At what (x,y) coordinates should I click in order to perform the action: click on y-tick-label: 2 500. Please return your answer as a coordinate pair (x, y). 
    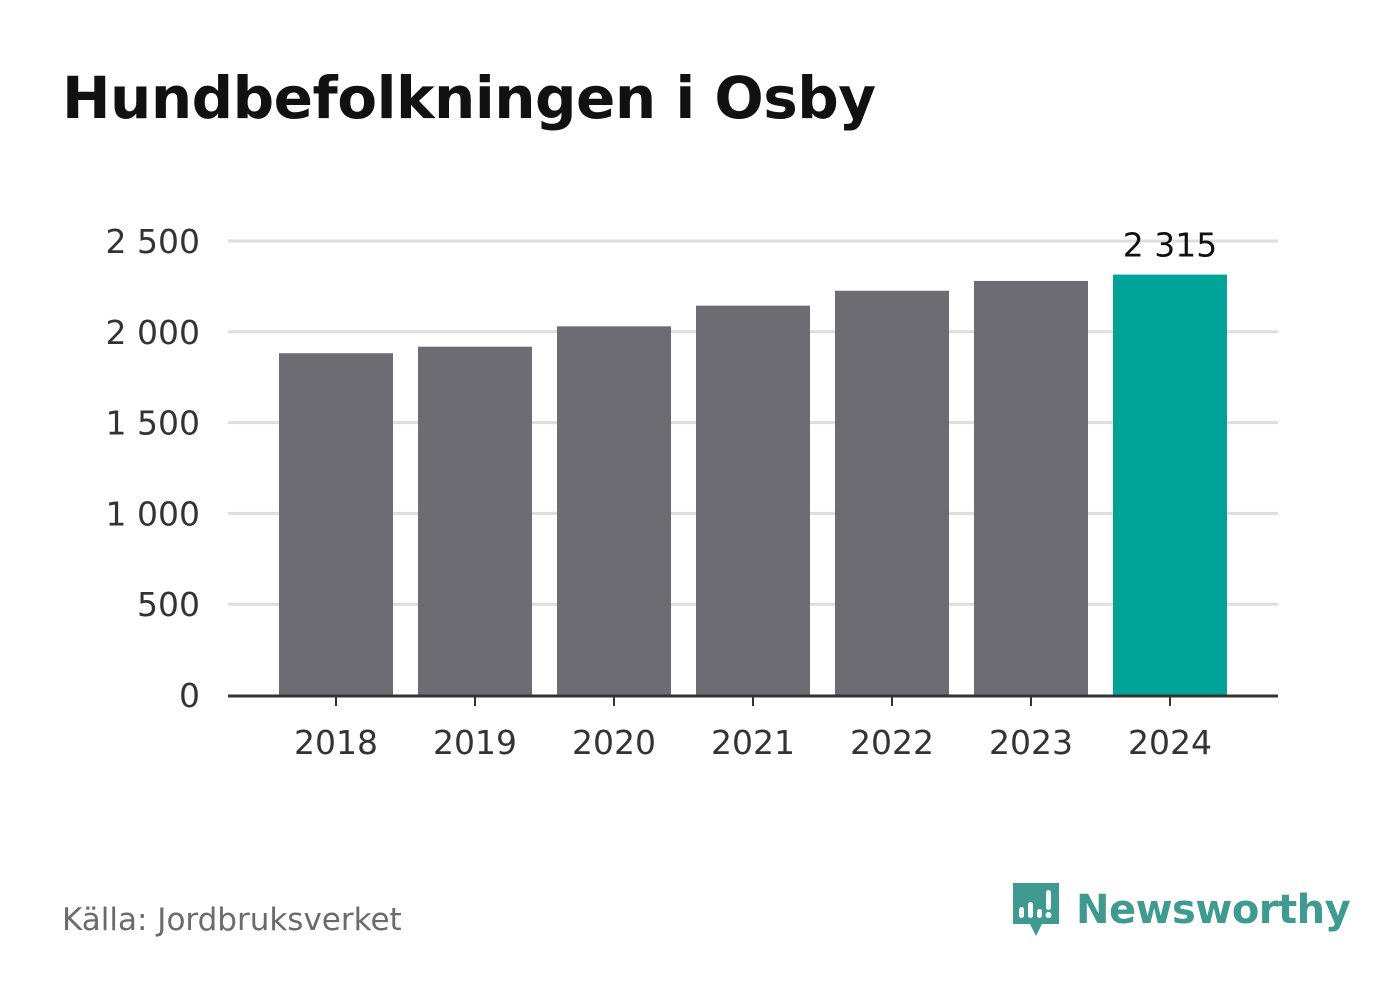
    Looking at the image, I should click on (153, 241).